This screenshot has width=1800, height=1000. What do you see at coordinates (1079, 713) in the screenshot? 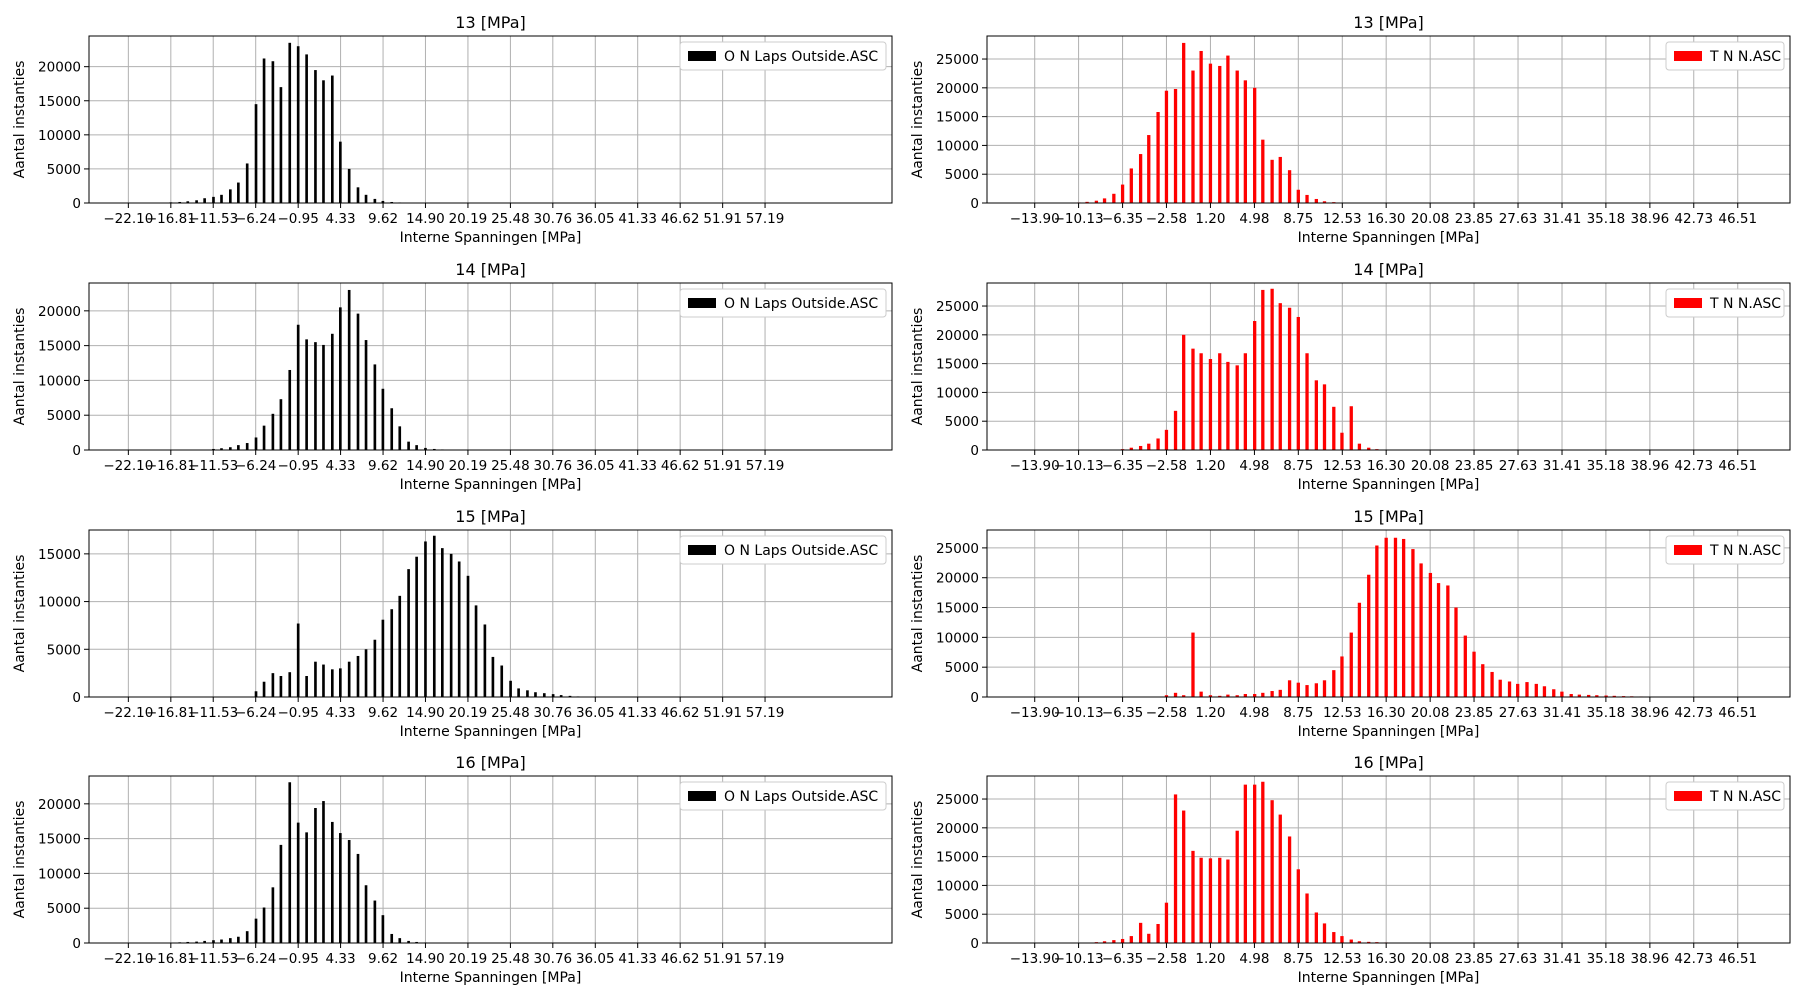
I see `x-tick-label: −10.13` at bounding box center [1079, 713].